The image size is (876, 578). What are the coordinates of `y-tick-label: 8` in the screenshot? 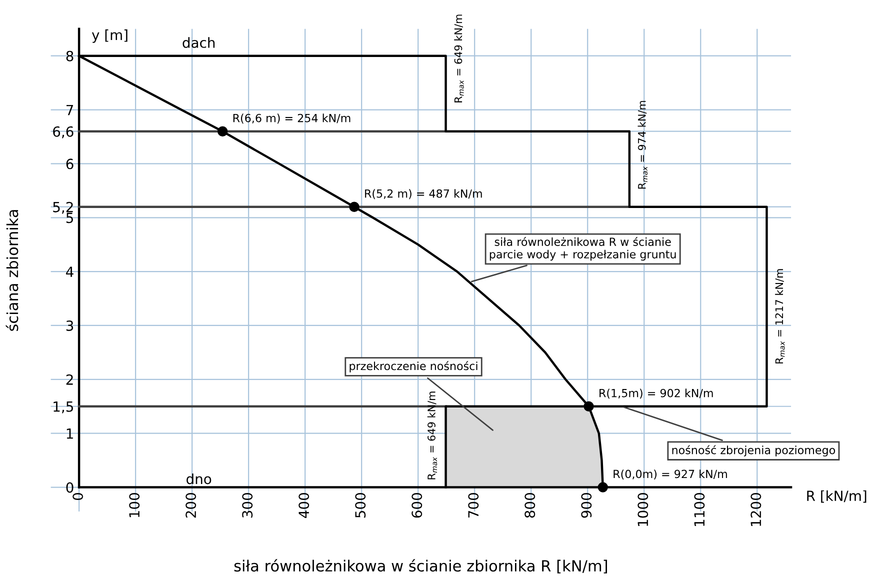 It's located at (70, 56).